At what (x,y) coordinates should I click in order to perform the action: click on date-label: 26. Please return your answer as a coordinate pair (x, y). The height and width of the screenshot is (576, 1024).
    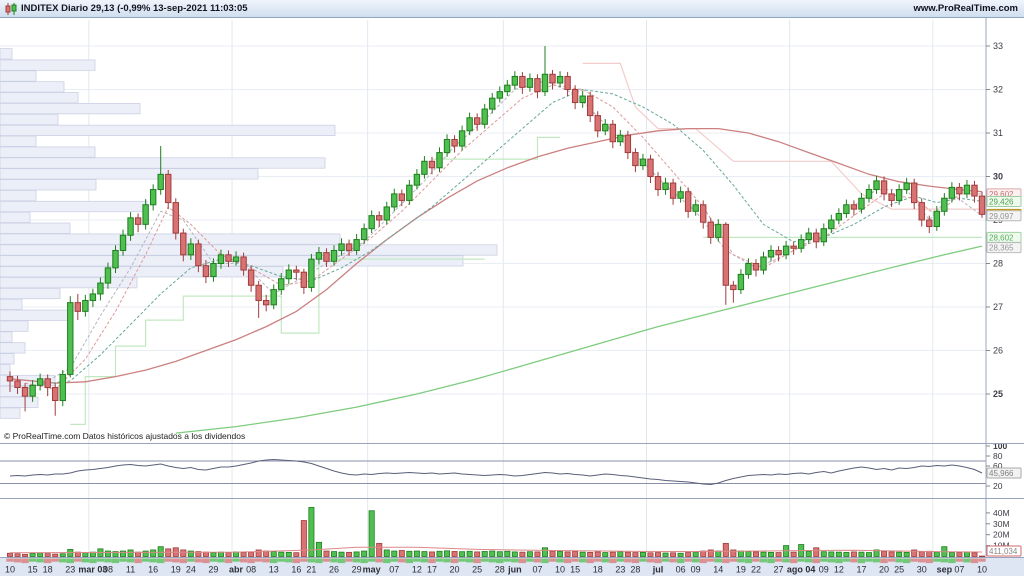
    Looking at the image, I should click on (334, 570).